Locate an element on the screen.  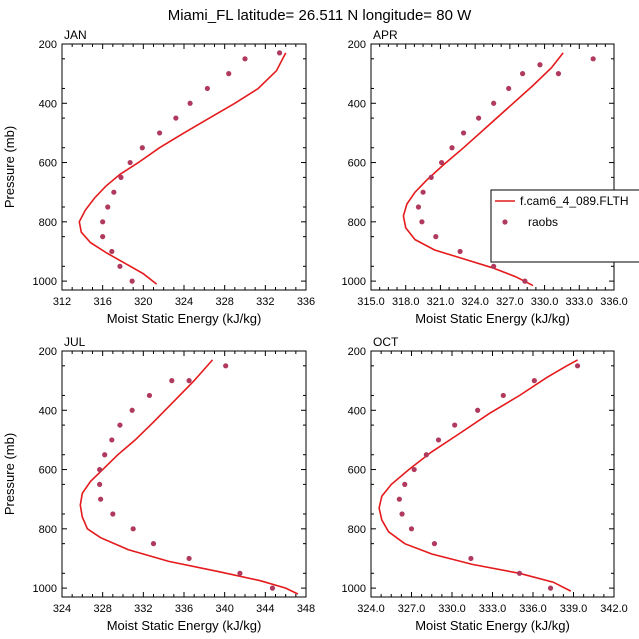
panel-label: JUL is located at coordinates (75, 342).